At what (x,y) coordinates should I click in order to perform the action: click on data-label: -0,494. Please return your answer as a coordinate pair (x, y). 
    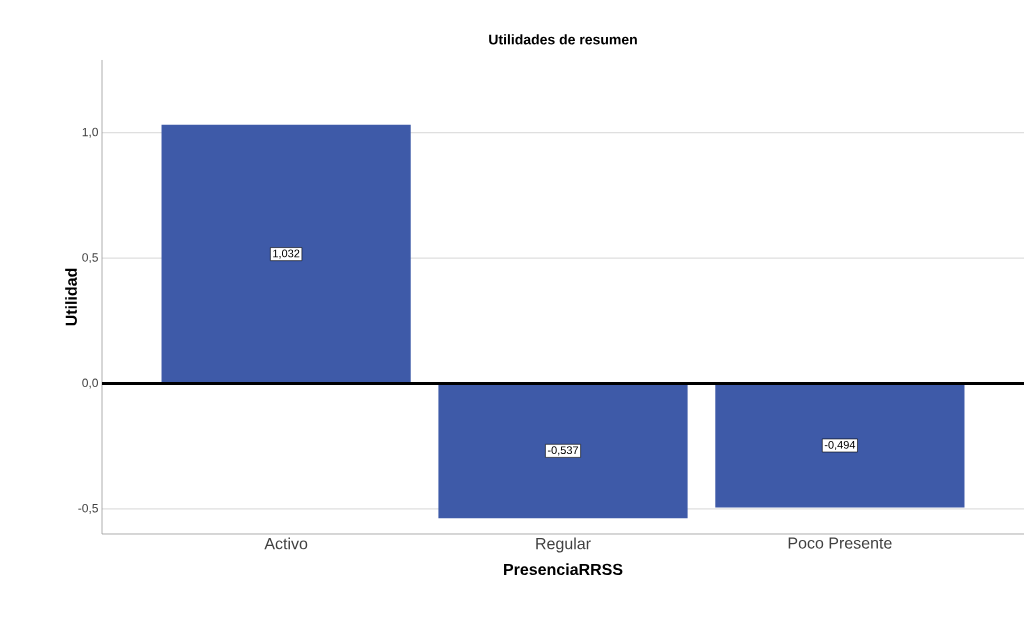
    Looking at the image, I should click on (840, 445).